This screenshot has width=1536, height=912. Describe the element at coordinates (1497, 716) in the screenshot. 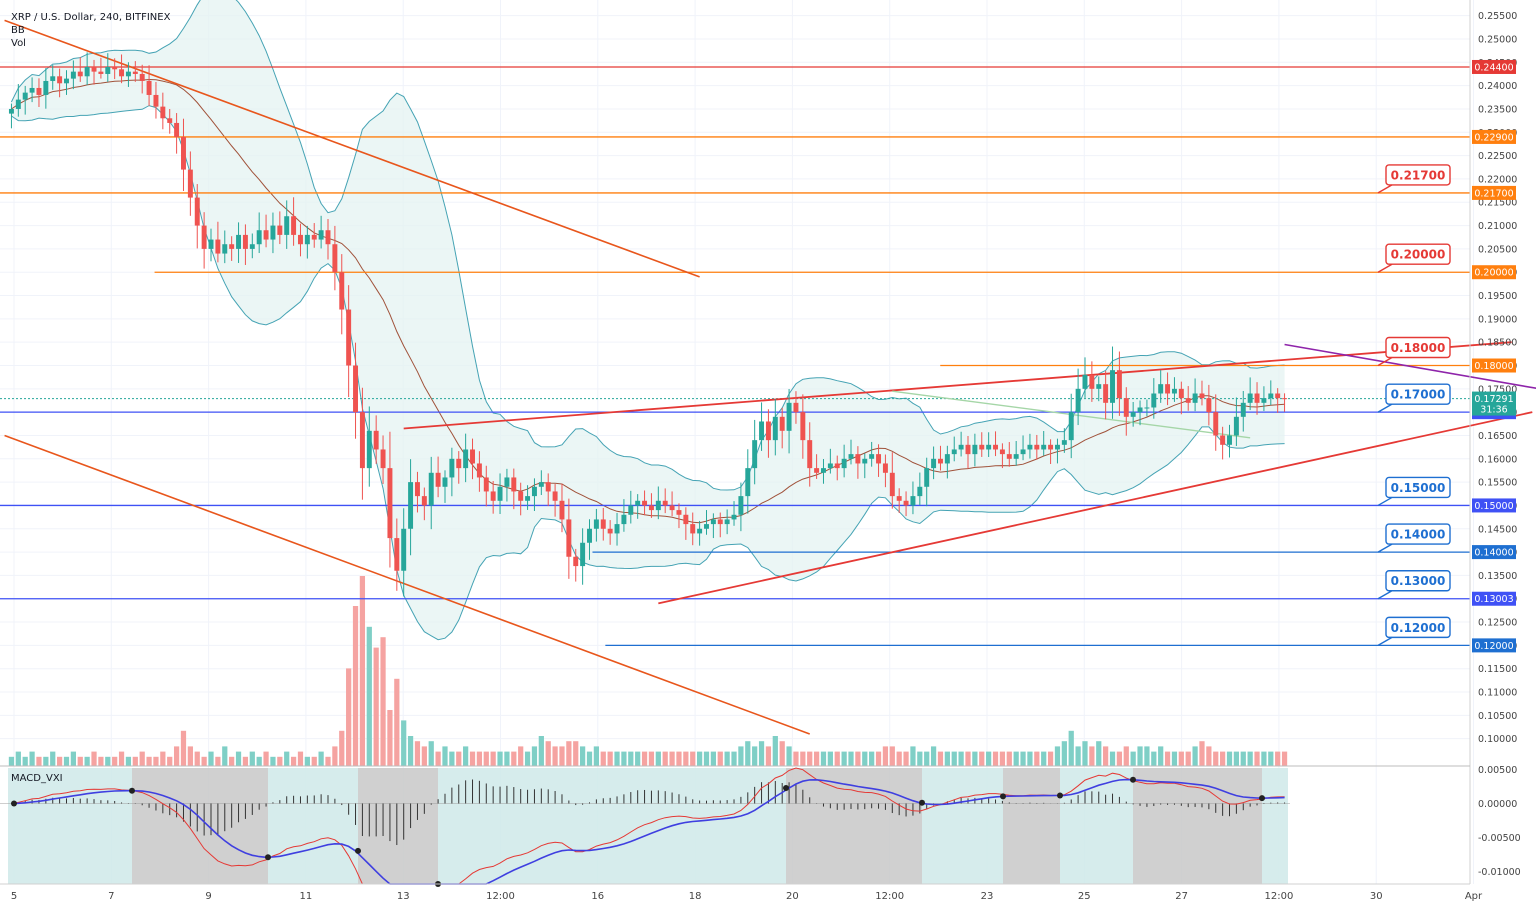

I see `price-tick-label: 0.10500` at that location.